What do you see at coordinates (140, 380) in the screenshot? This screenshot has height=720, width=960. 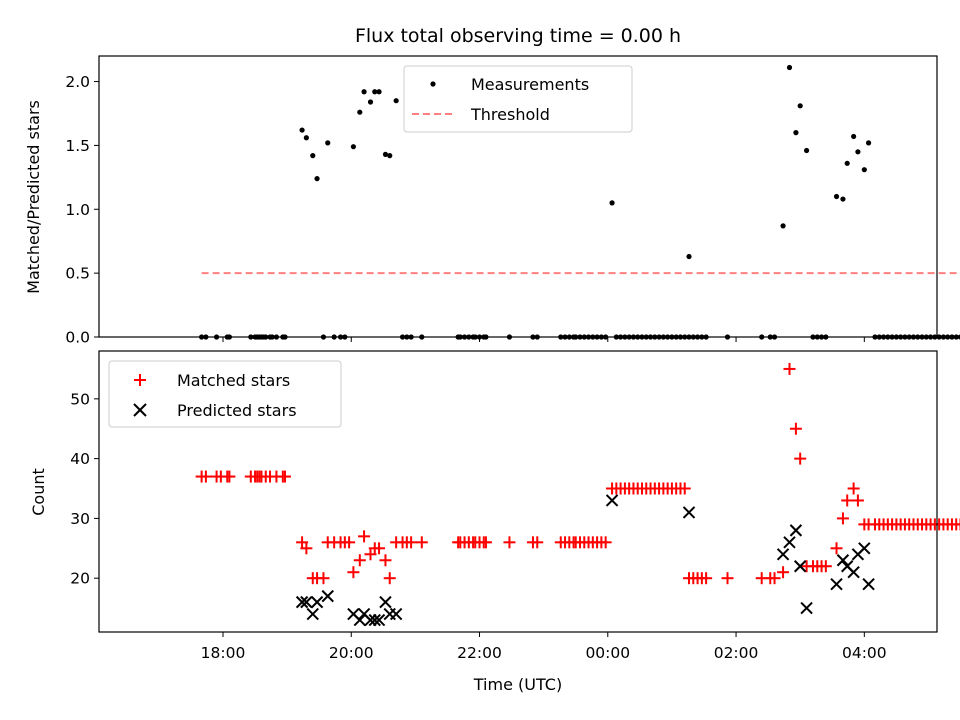 I see `legend-matched-marker` at bounding box center [140, 380].